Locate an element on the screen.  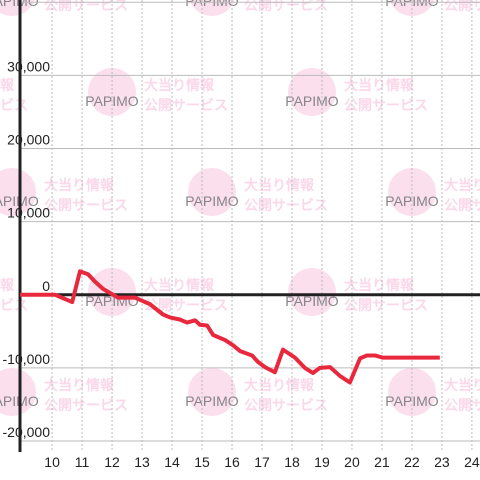
x-tick-label: 21 is located at coordinates (382, 462).